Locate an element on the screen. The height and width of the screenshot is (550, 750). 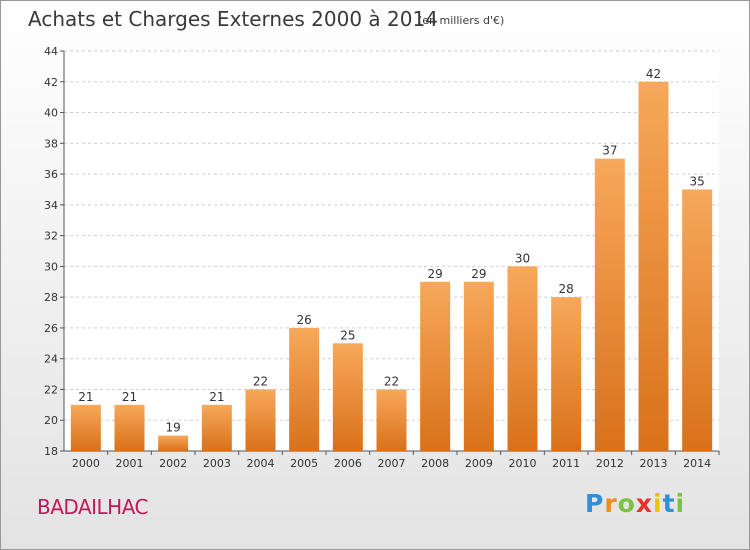
bar-2003 is located at coordinates (216, 427).